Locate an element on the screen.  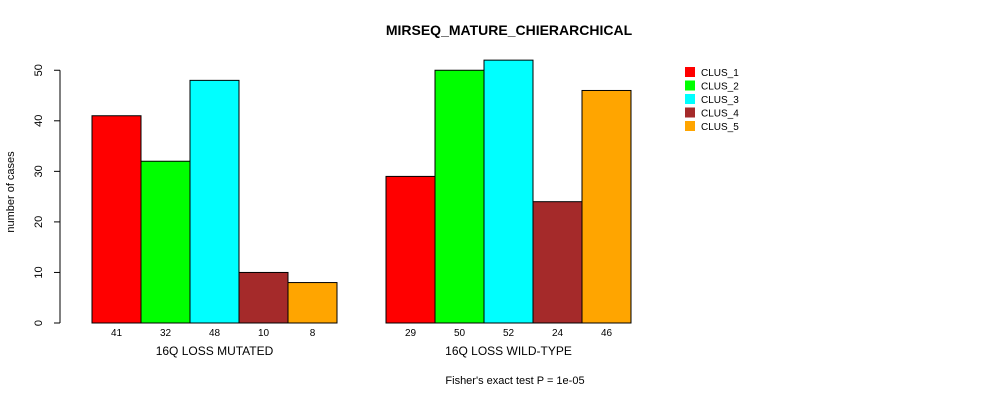
chart-title: MIRSEQ_MATURE_CHIERARCHICAL is located at coordinates (509, 30).